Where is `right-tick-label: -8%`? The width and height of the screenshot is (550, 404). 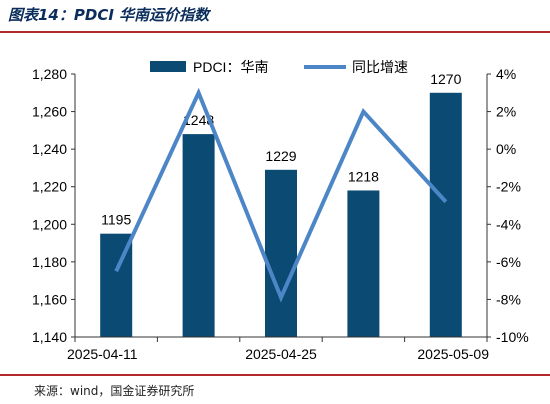
right-tick-label: -8% is located at coordinates (508, 299).